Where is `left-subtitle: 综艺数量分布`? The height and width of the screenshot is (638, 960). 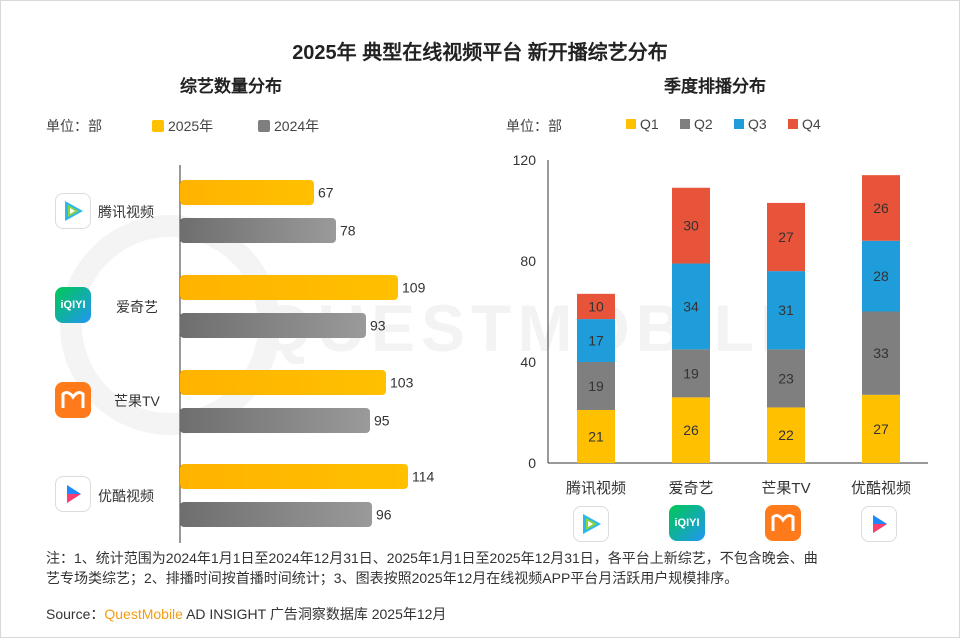
left-subtitle: 综艺数量分布 is located at coordinates (231, 86).